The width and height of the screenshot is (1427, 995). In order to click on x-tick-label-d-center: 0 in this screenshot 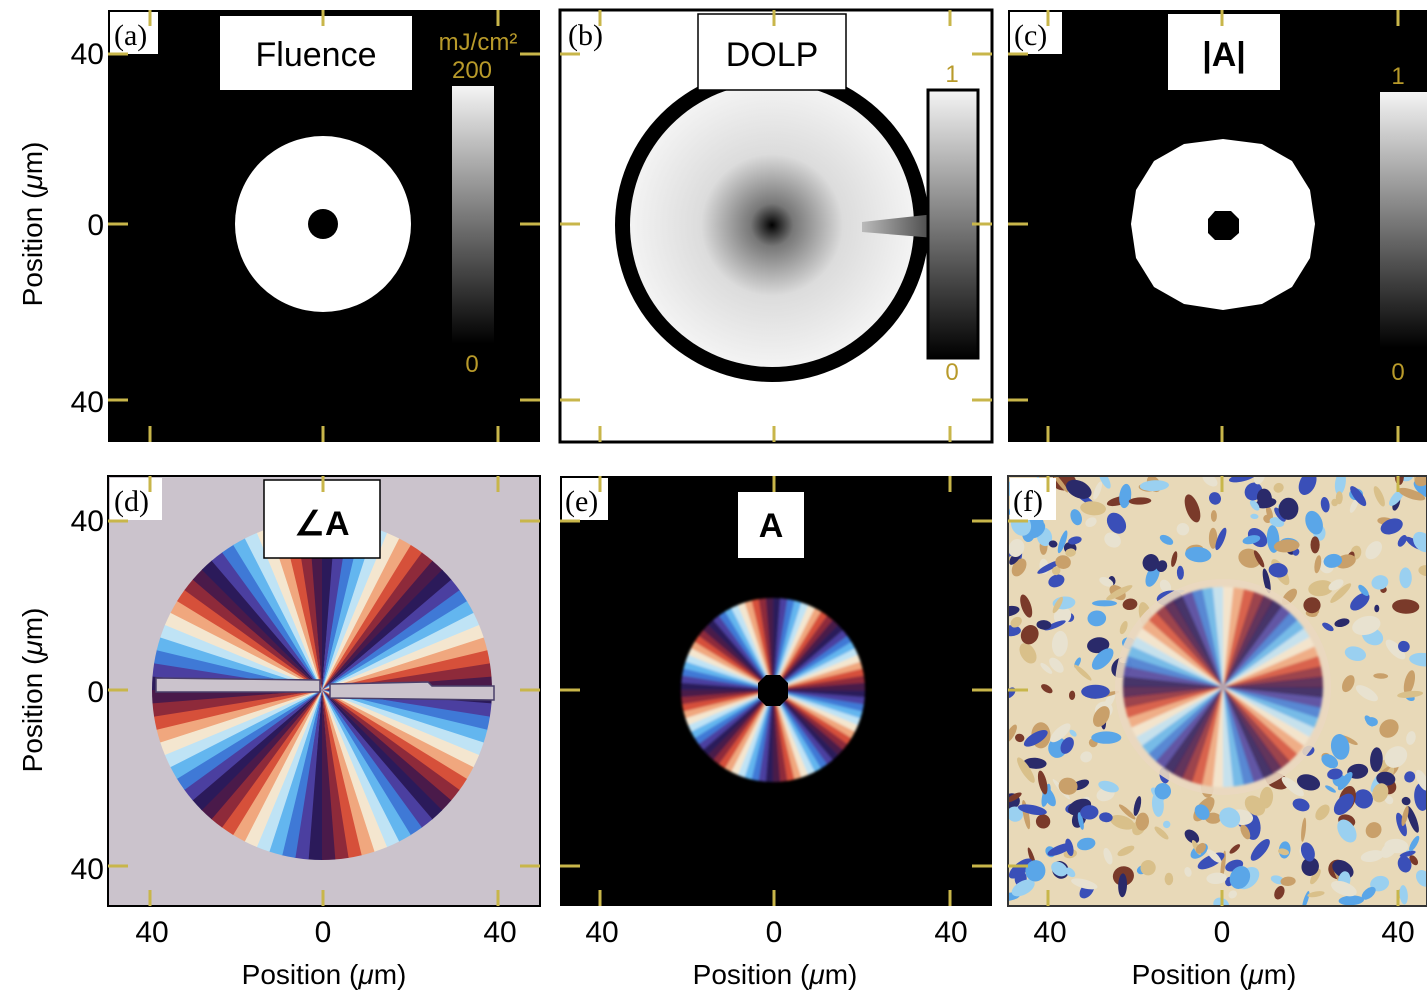, I will do `click(323, 932)`.